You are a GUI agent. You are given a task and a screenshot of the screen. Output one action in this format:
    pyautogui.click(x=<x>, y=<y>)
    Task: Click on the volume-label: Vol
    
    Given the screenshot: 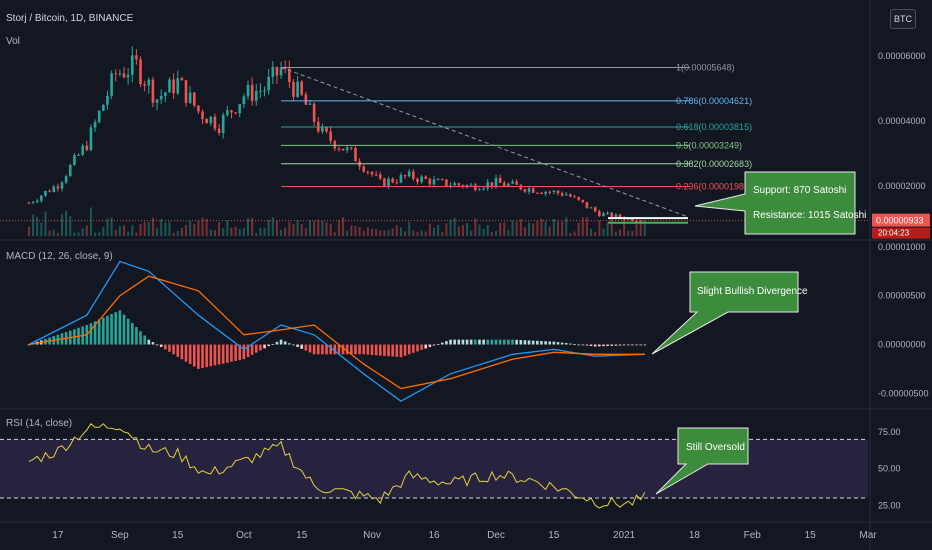 What is the action you would take?
    pyautogui.click(x=13, y=41)
    